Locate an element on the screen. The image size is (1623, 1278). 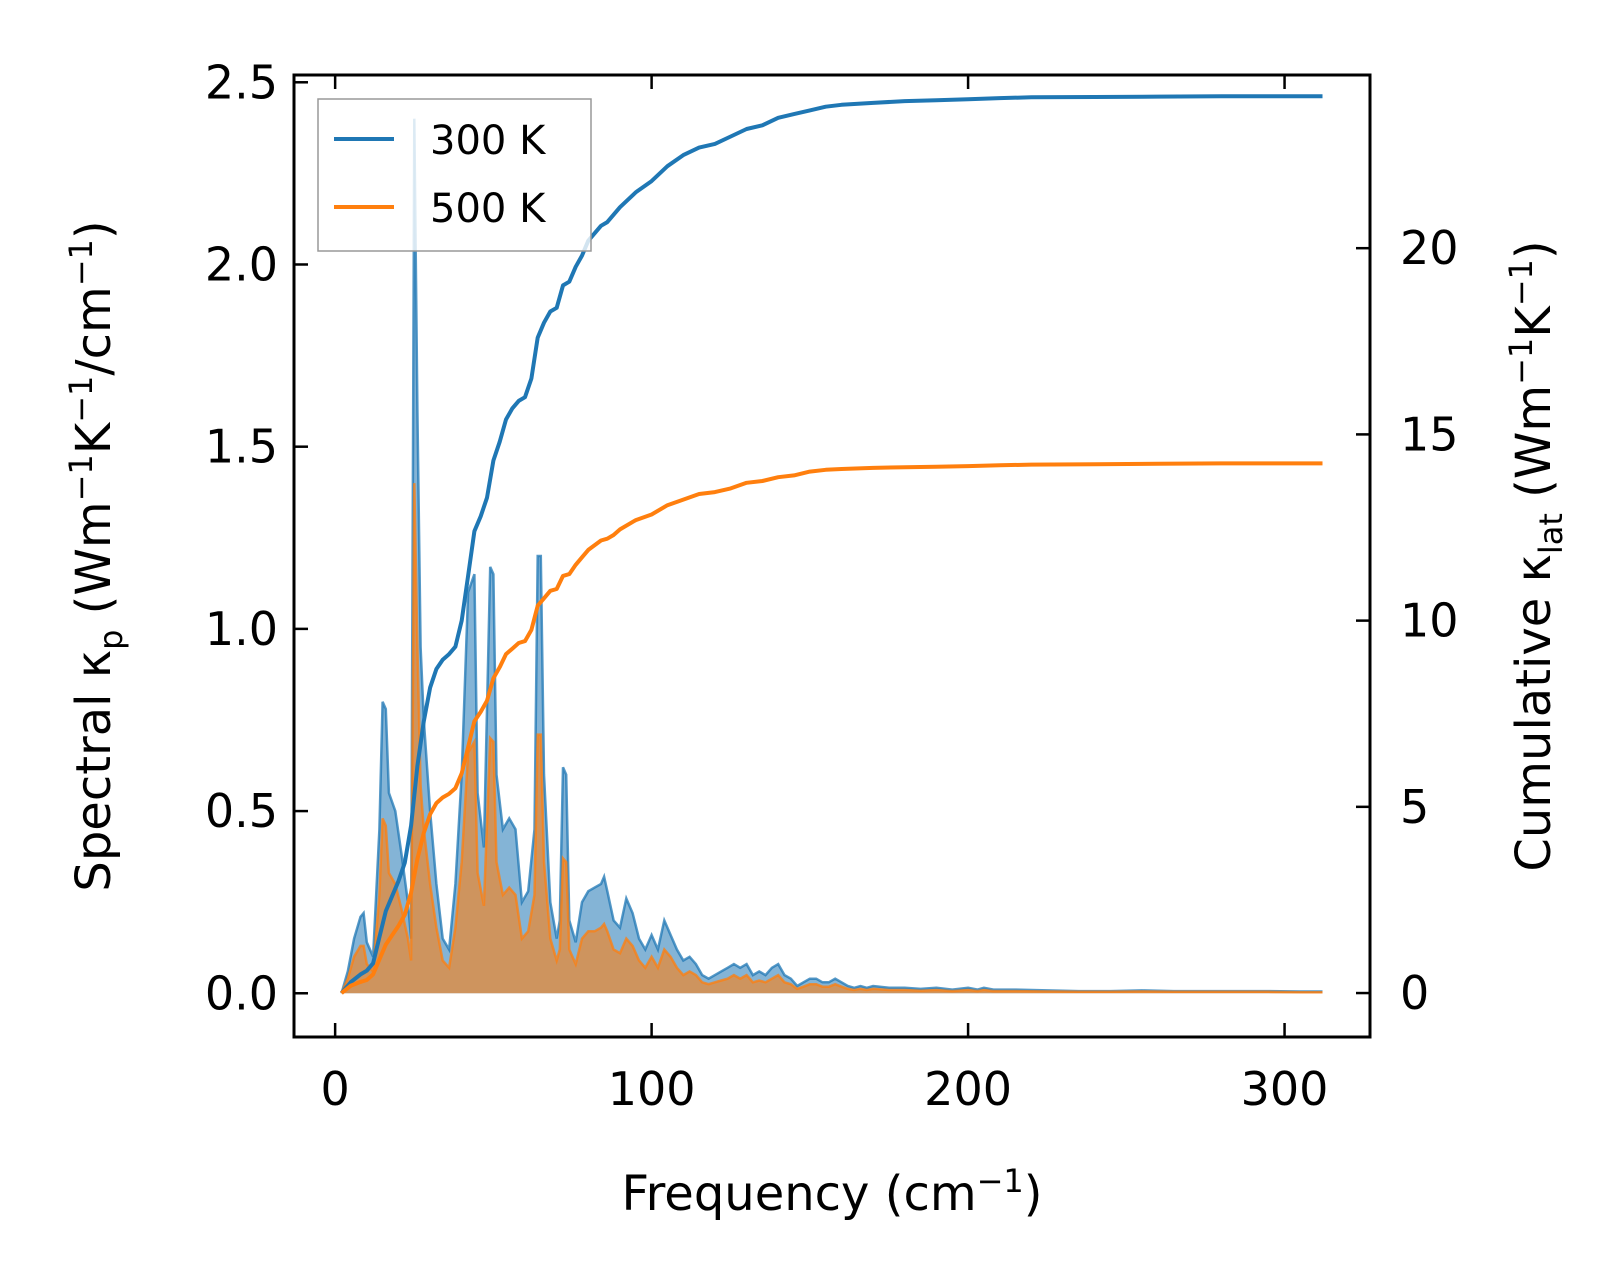
y-axis-title-left: Spectral κp (Wm−1K−1/cm−1) is located at coordinates (96, 555).